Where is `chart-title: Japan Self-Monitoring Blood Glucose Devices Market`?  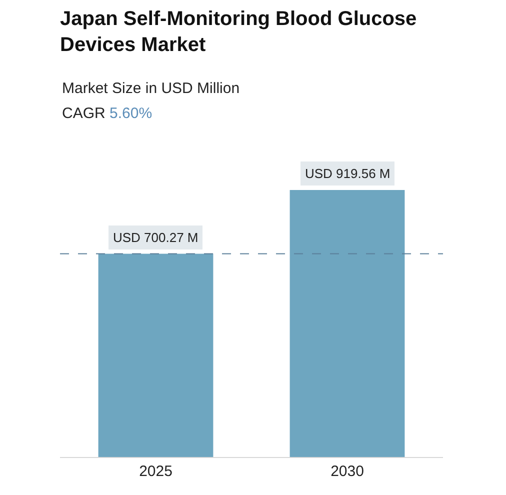 chart-title: Japan Self-Monitoring Blood Glucose Devices Market is located at coordinates (238, 32).